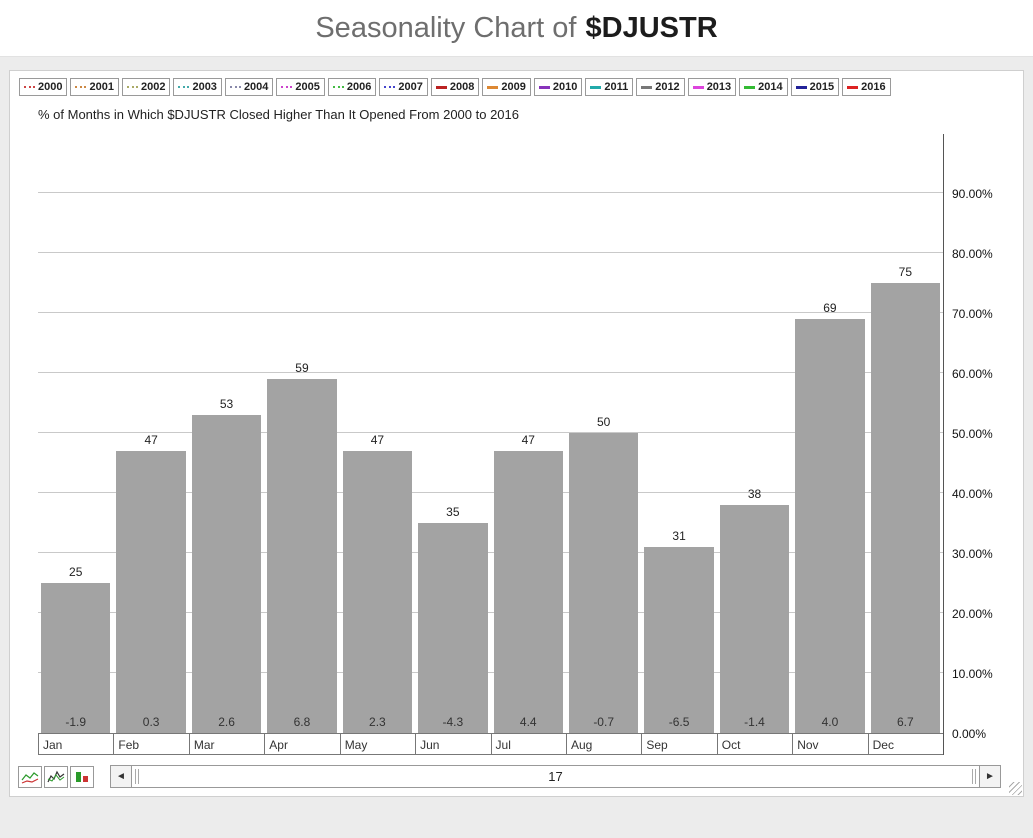 This screenshot has width=1033, height=838. I want to click on legend-year-2007: 2007, so click(403, 87).